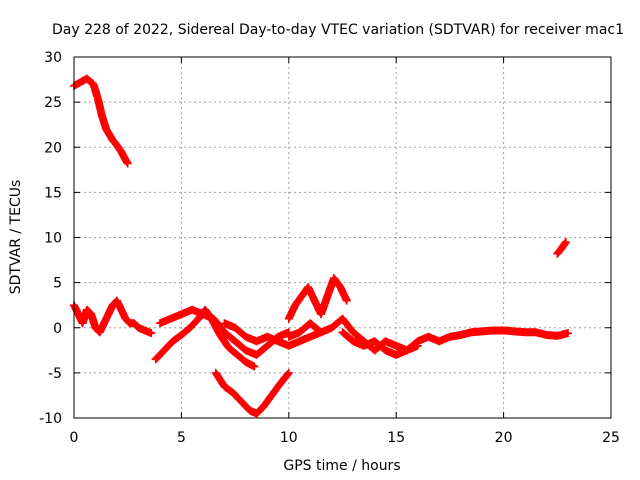  What do you see at coordinates (53, 193) in the screenshot?
I see `y-tick-label: 15` at bounding box center [53, 193].